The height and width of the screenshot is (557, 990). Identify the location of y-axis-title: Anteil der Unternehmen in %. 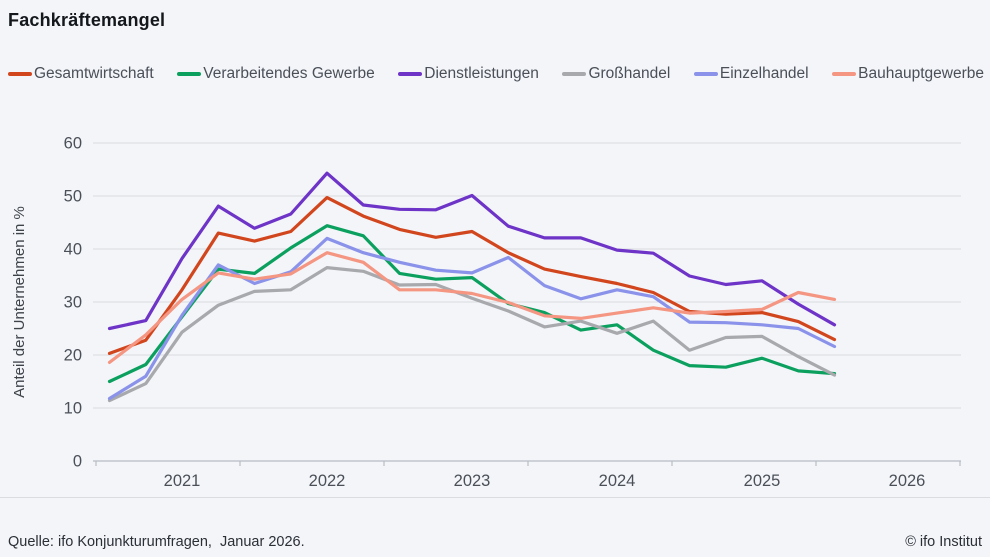
(19, 302).